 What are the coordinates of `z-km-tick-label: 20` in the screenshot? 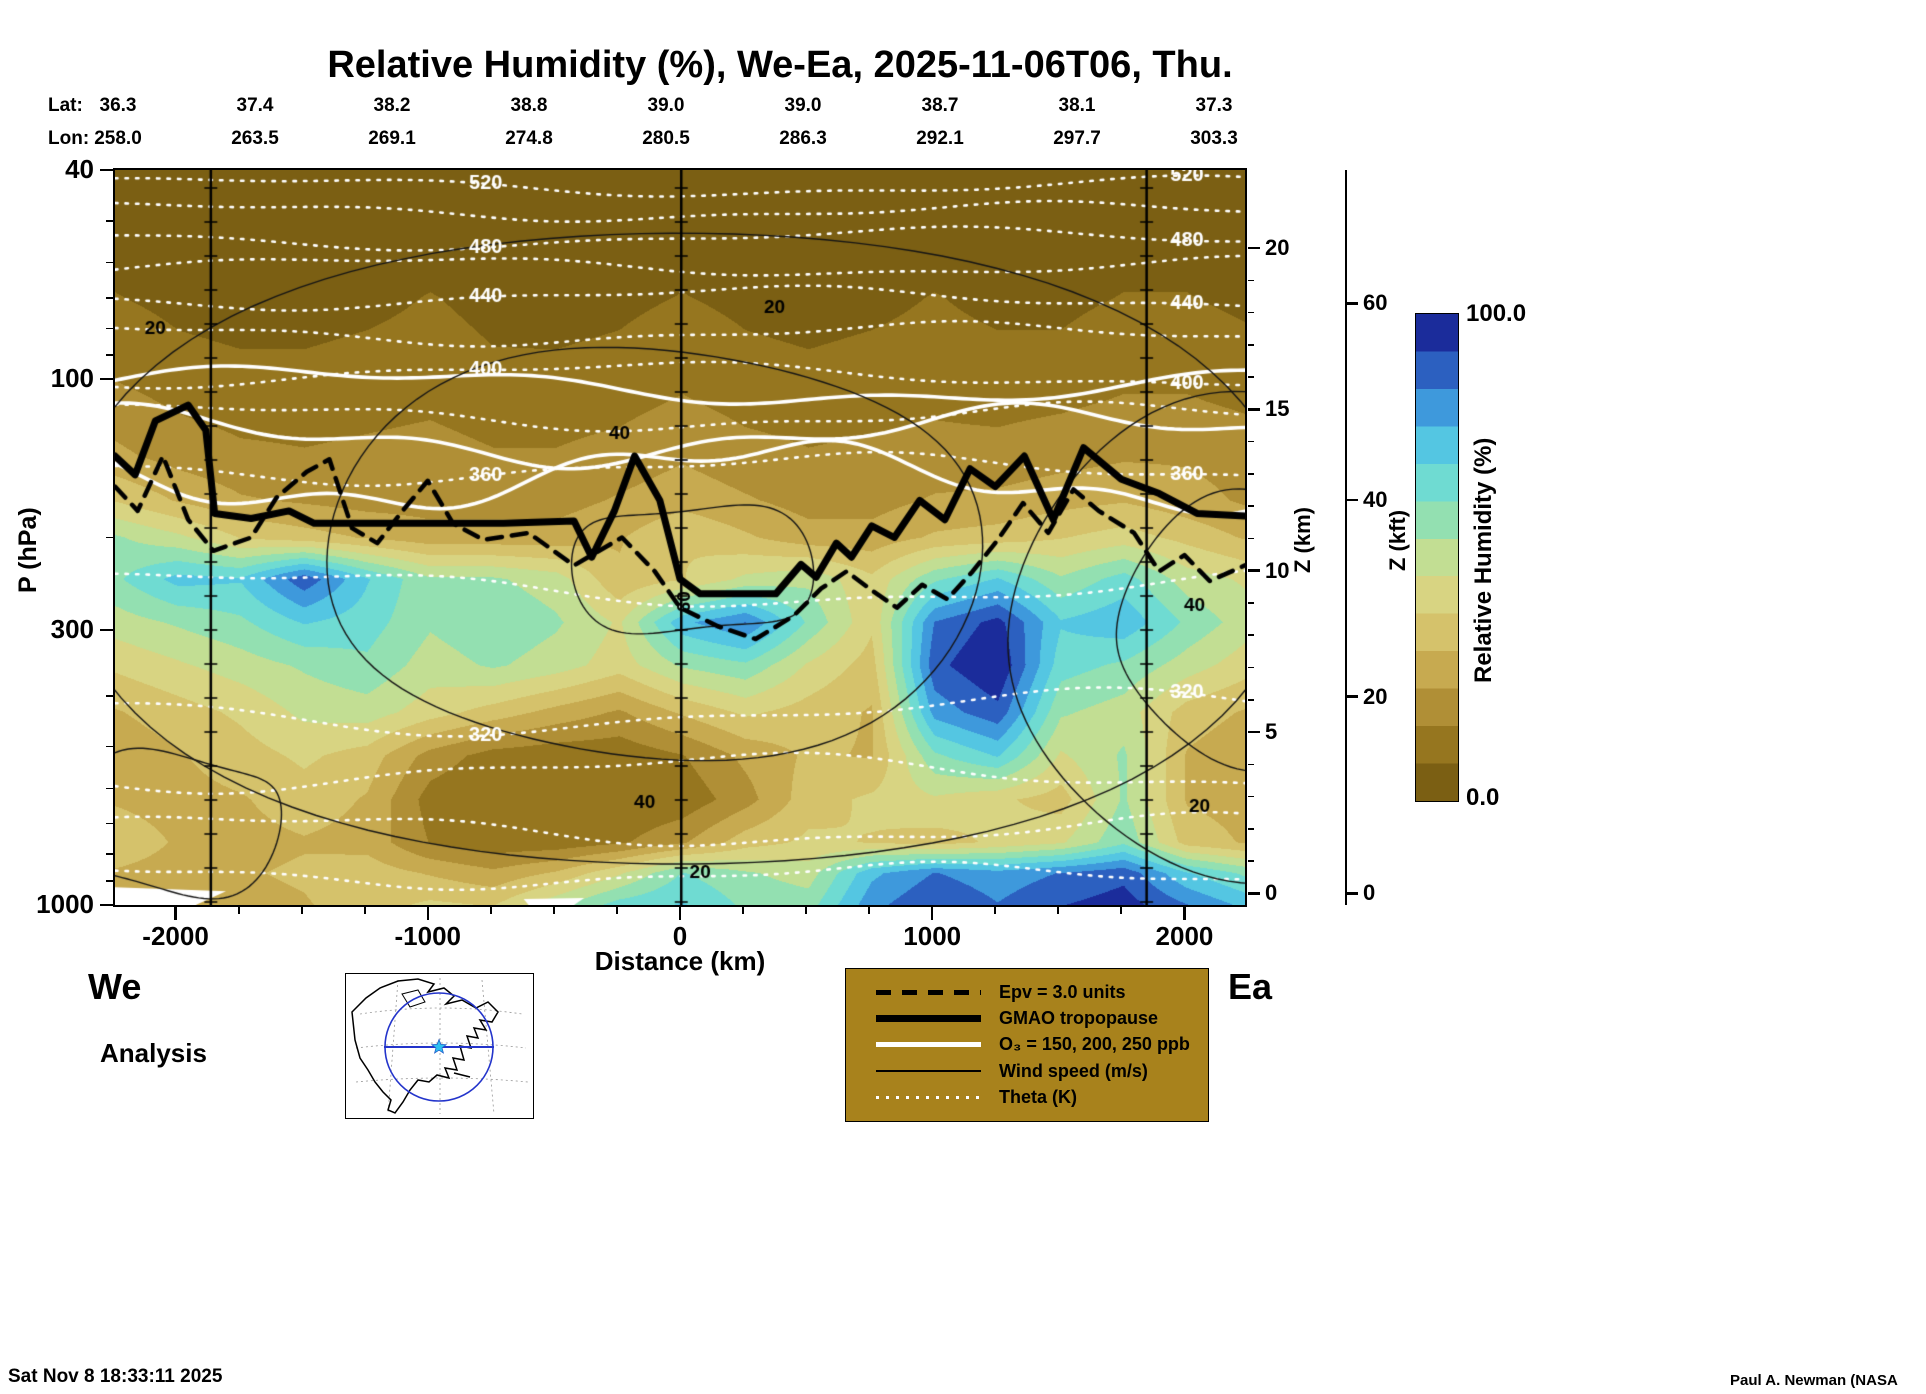 It's located at (1277, 248).